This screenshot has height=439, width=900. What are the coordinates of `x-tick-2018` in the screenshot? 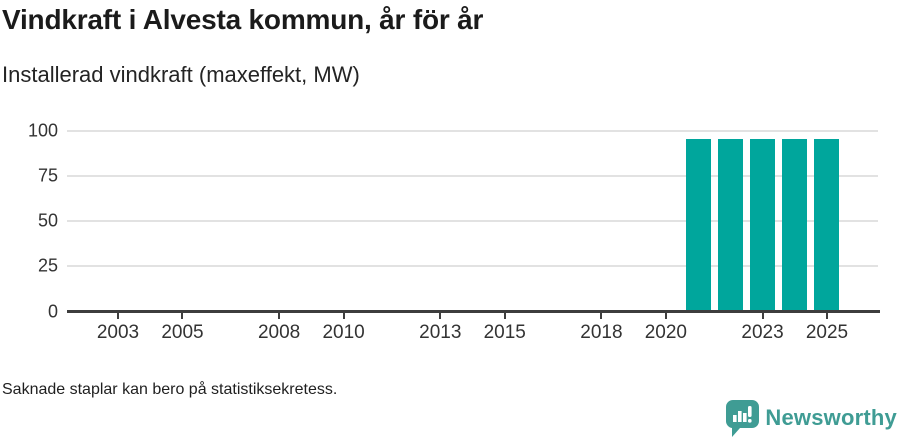 It's located at (601, 316).